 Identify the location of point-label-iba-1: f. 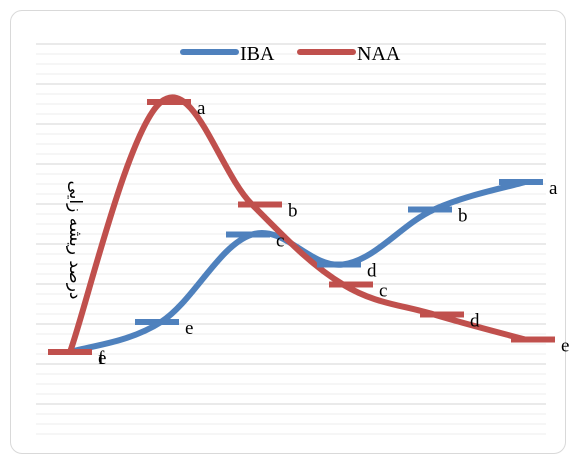
(101, 358).